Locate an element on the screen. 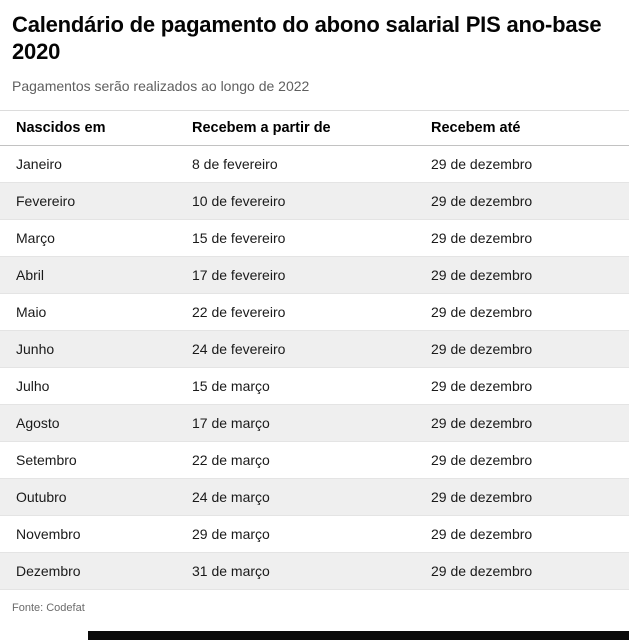 The height and width of the screenshot is (640, 629). table-row: Abril 17 de fevereiro 29 de dezembro is located at coordinates (314, 275).